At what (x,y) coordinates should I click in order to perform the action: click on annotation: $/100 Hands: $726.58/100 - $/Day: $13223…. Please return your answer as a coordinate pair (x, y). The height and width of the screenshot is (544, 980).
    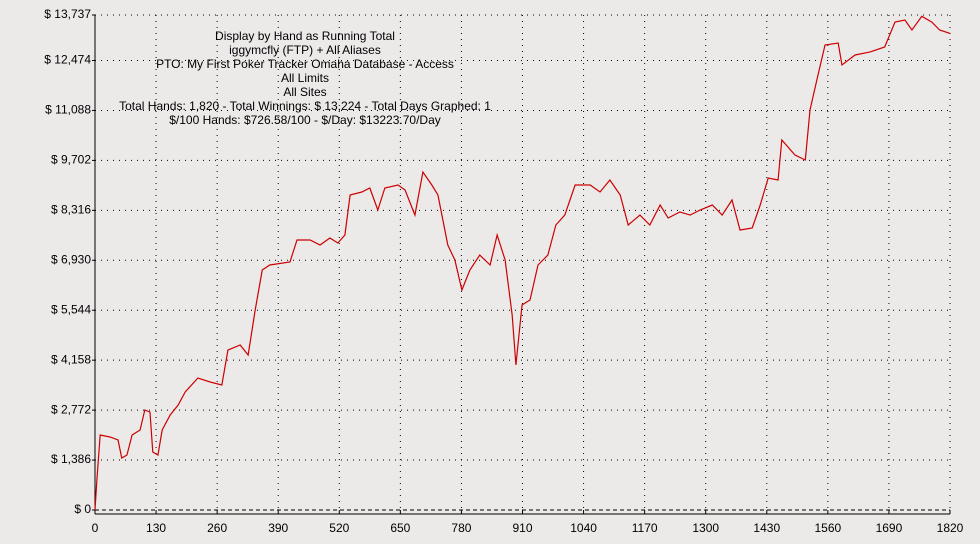
    Looking at the image, I should click on (305, 120).